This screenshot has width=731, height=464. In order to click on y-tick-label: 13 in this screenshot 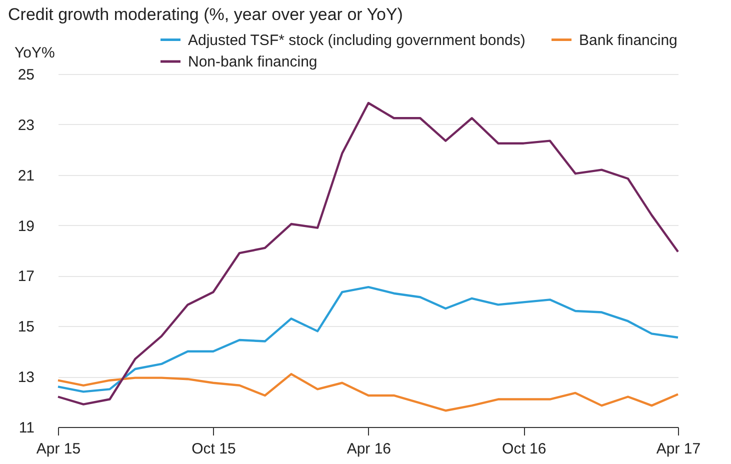, I will do `click(26, 377)`.